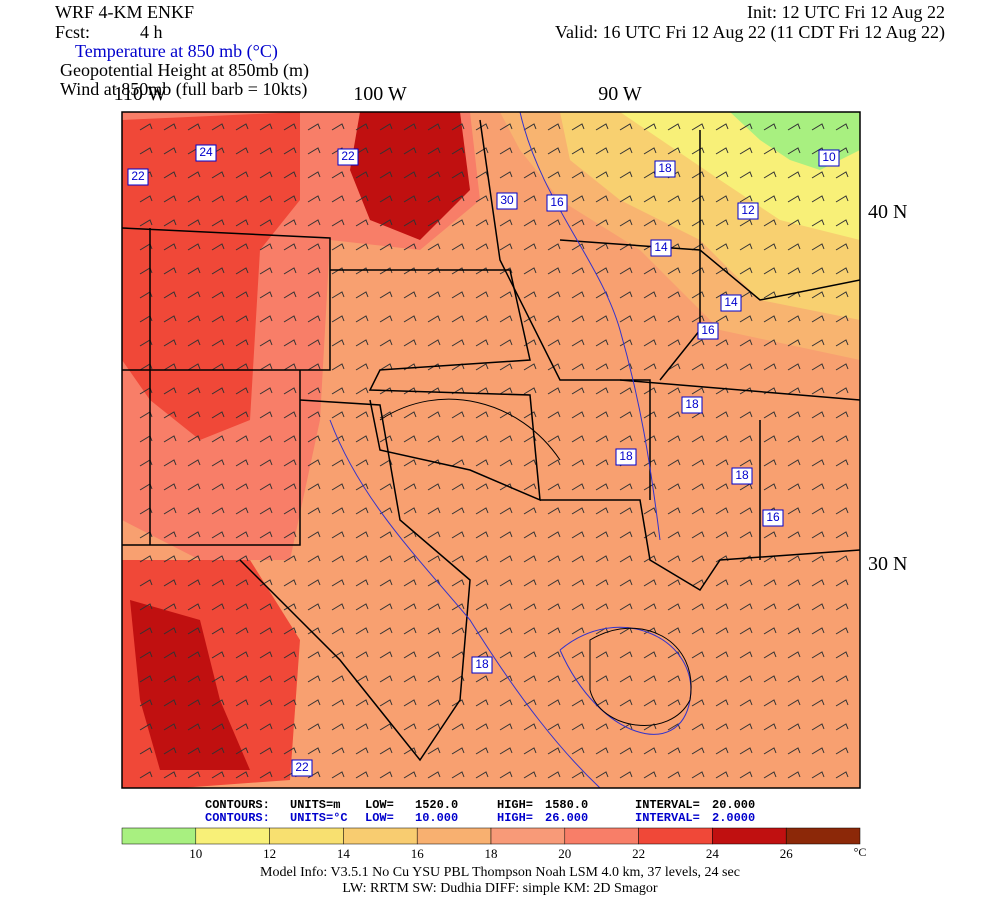 The width and height of the screenshot is (1000, 900). I want to click on colorbar-segment, so click(601, 836).